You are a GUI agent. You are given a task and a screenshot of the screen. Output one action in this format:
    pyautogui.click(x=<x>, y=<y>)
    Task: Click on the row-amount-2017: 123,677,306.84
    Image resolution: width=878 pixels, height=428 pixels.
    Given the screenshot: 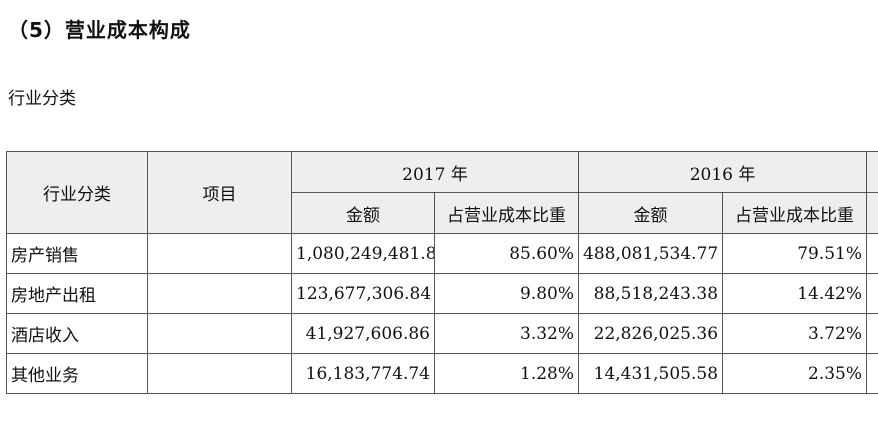 What is the action you would take?
    pyautogui.click(x=363, y=293)
    